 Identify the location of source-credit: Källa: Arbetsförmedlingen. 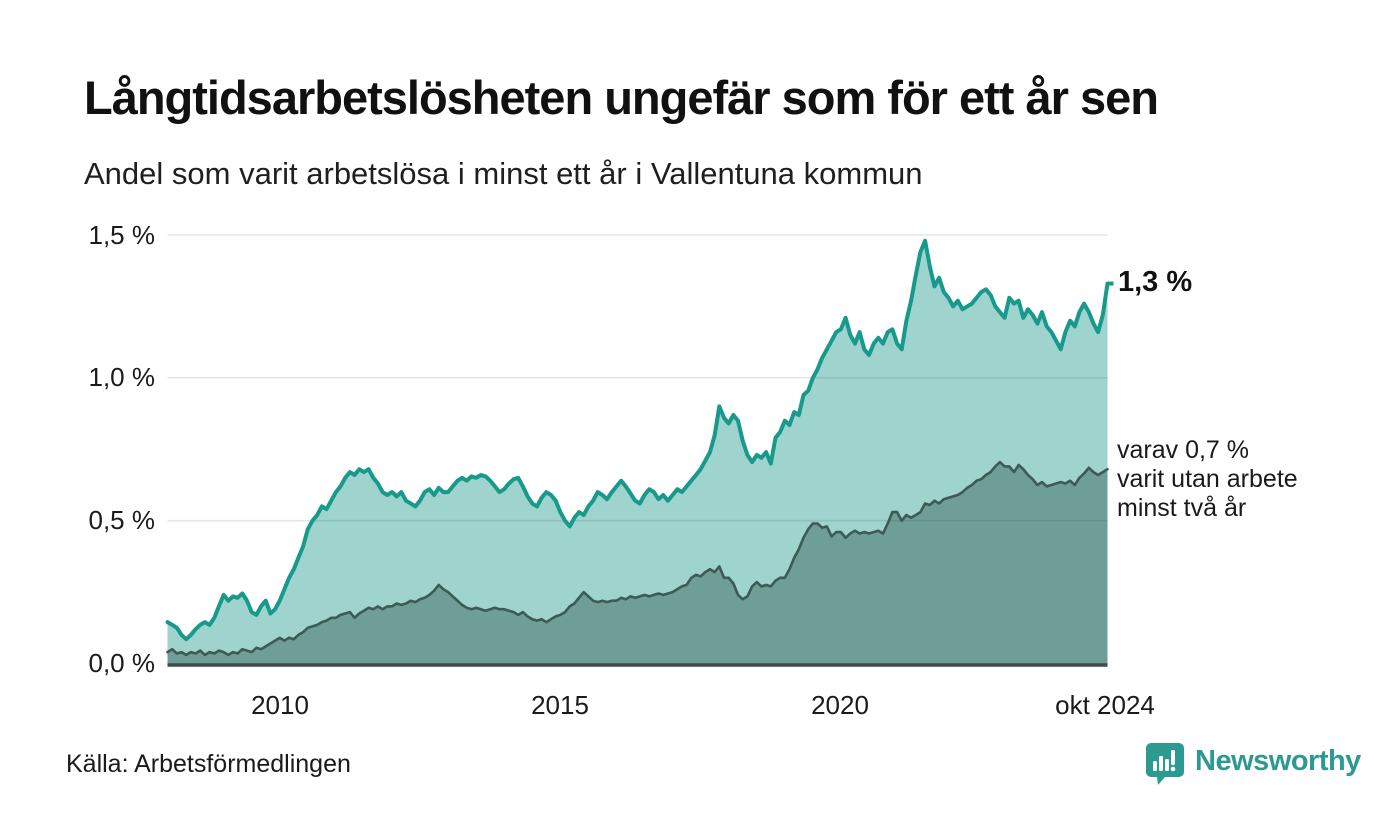
(208, 764).